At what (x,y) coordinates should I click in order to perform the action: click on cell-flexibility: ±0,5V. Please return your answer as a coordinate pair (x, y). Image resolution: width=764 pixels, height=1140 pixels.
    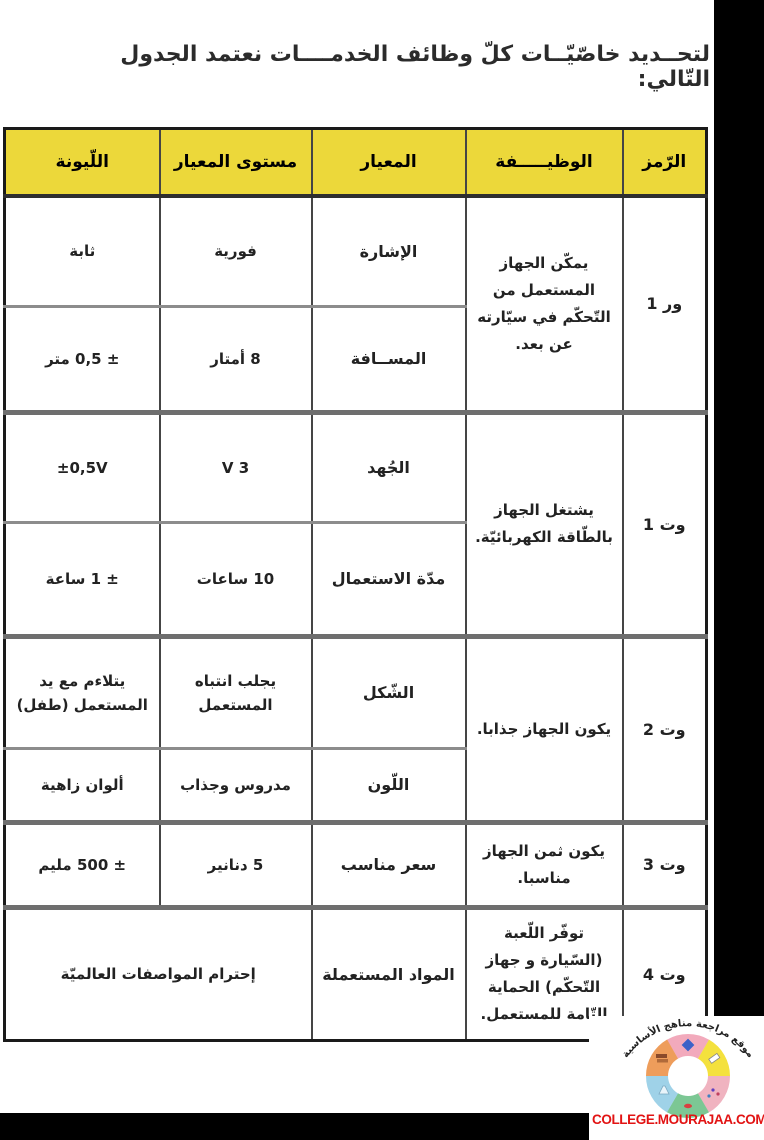
    Looking at the image, I should click on (82, 466).